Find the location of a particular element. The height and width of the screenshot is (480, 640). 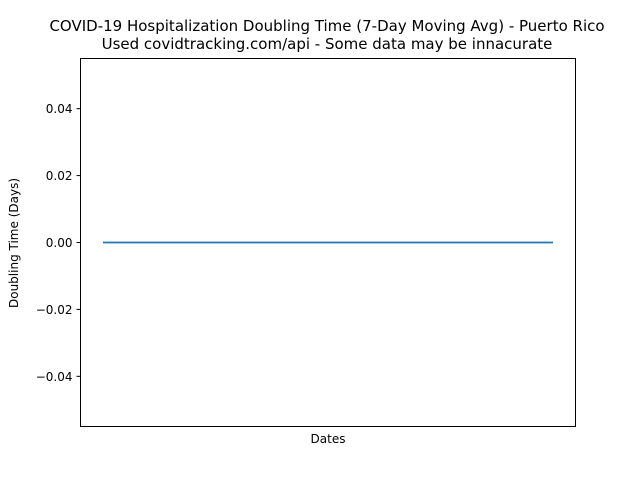

y-tick-label: −0.02 is located at coordinates (54, 310).